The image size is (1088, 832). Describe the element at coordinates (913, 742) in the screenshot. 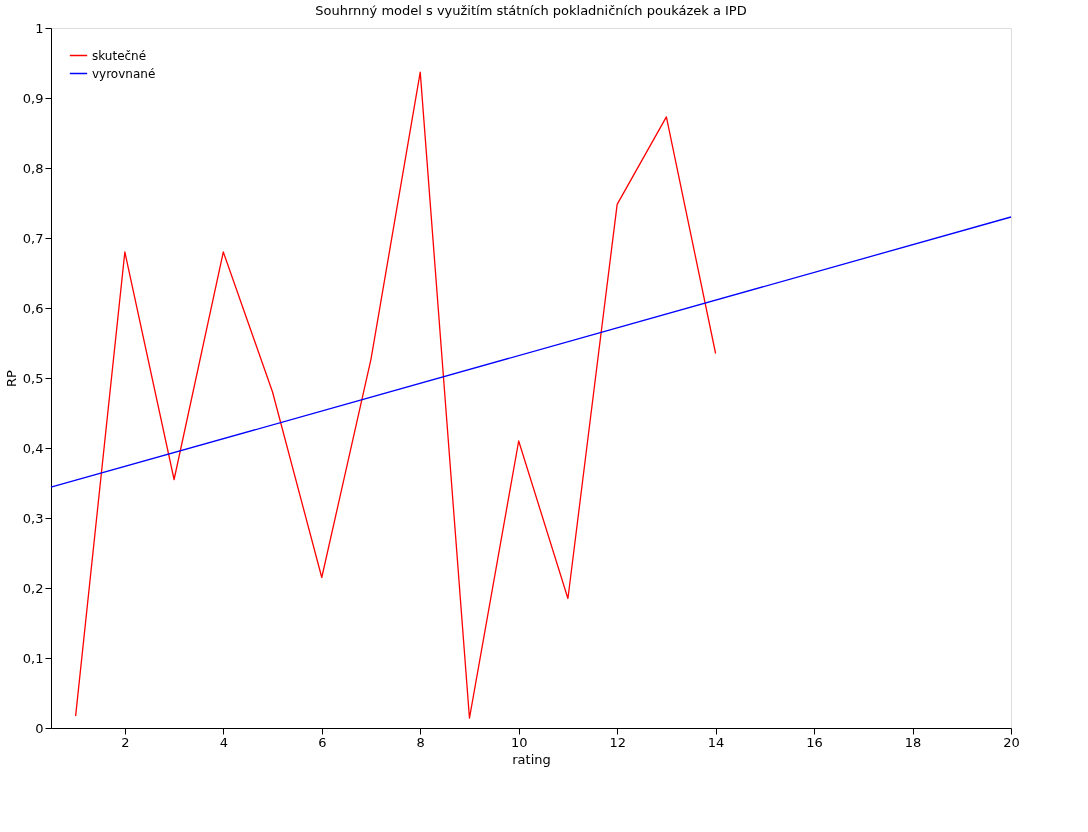

I see `x-tick-label: 18` at that location.